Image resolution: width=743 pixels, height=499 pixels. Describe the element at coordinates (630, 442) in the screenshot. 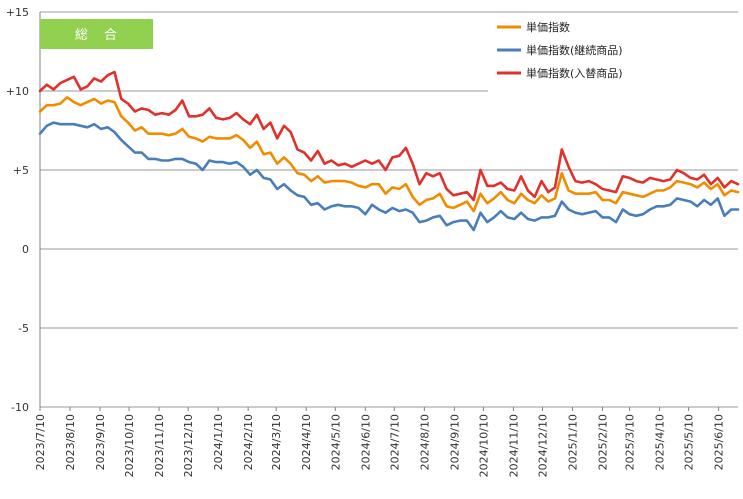

I see `x-tick-label: 2025/3/10` at that location.